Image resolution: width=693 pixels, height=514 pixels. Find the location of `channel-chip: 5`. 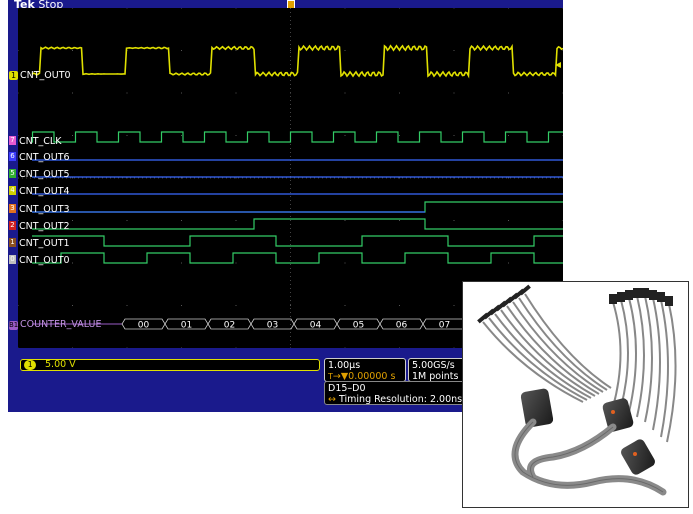

channel-chip: 5 is located at coordinates (12, 173).